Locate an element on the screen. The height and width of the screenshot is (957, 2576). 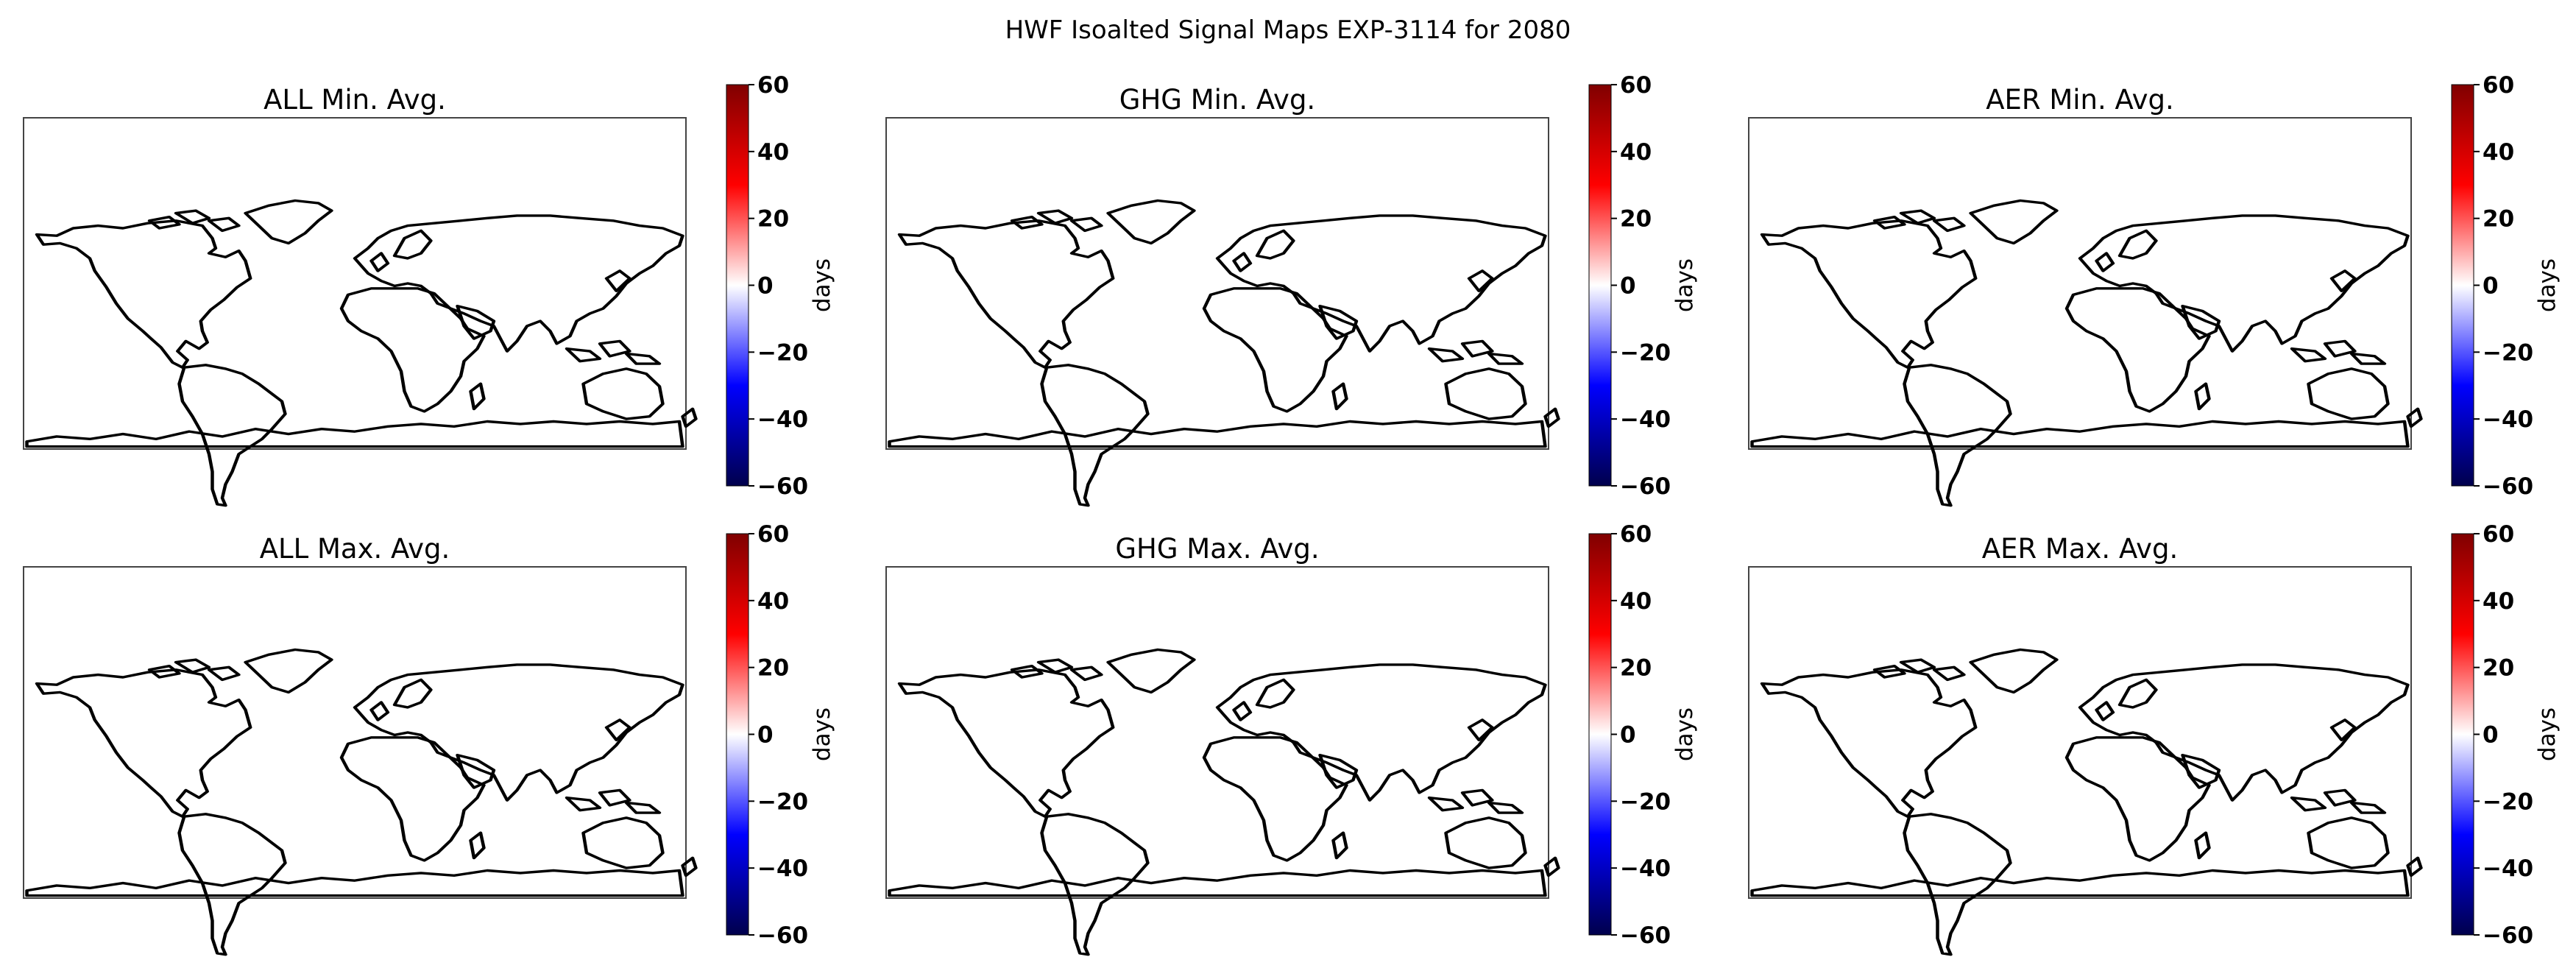
panel-title: GHG Min. Avg. is located at coordinates (1217, 100).